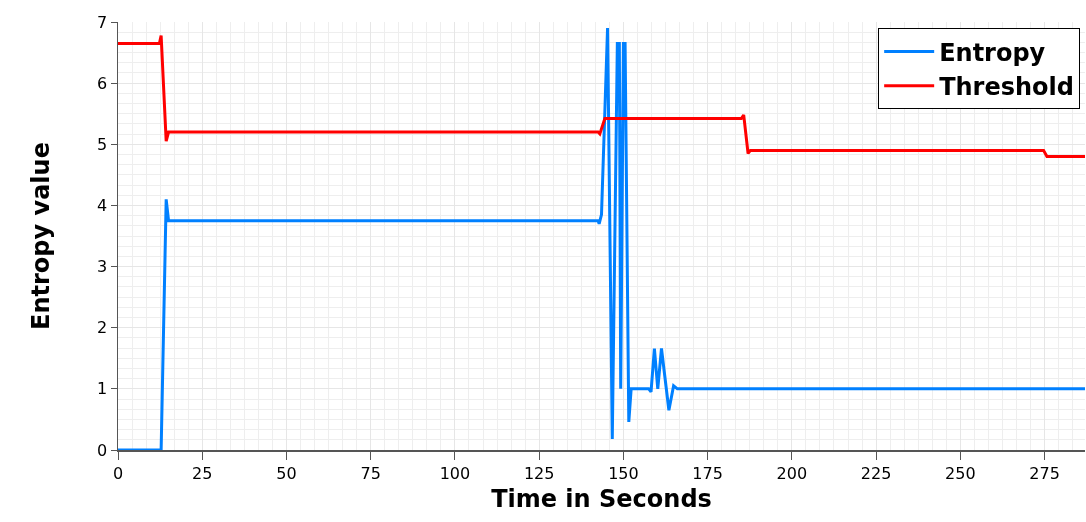 The height and width of the screenshot is (522, 1086). What do you see at coordinates (623, 473) in the screenshot?
I see `x-tick-label: 150` at bounding box center [623, 473].